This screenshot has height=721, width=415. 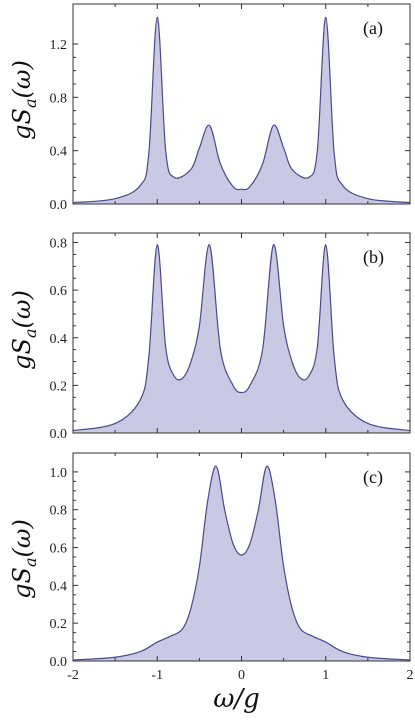 What do you see at coordinates (59, 45) in the screenshot?
I see `y-tick-label: 1.2` at bounding box center [59, 45].